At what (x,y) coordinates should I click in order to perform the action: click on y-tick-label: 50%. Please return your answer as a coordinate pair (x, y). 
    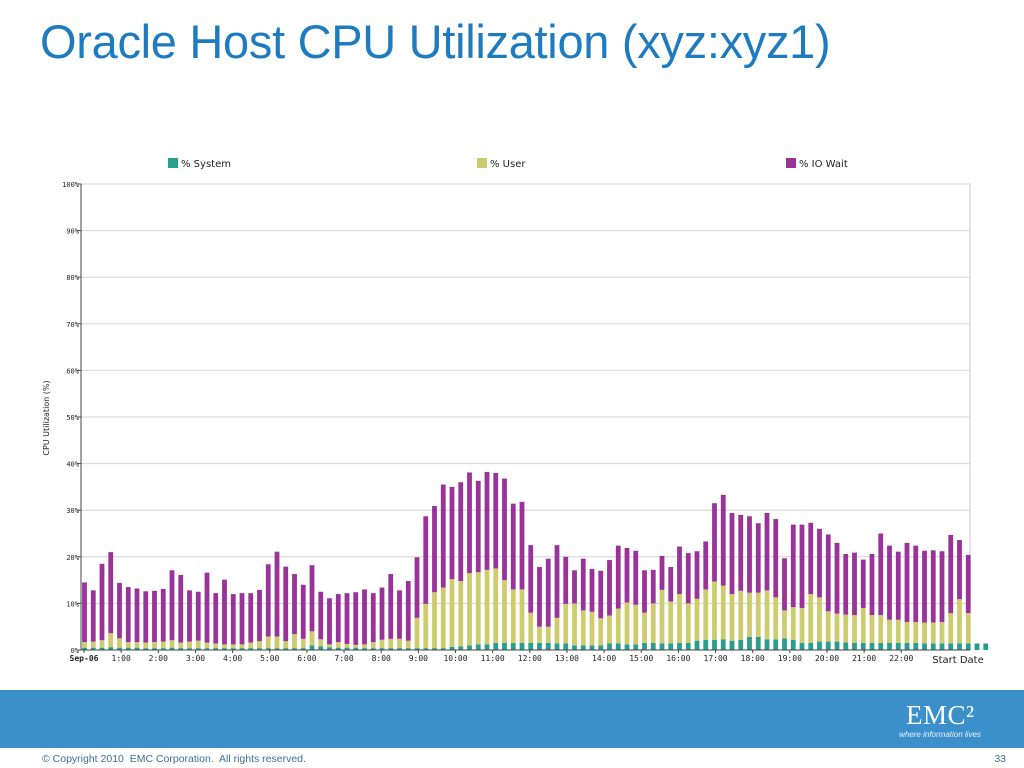
    Looking at the image, I should click on (72, 418).